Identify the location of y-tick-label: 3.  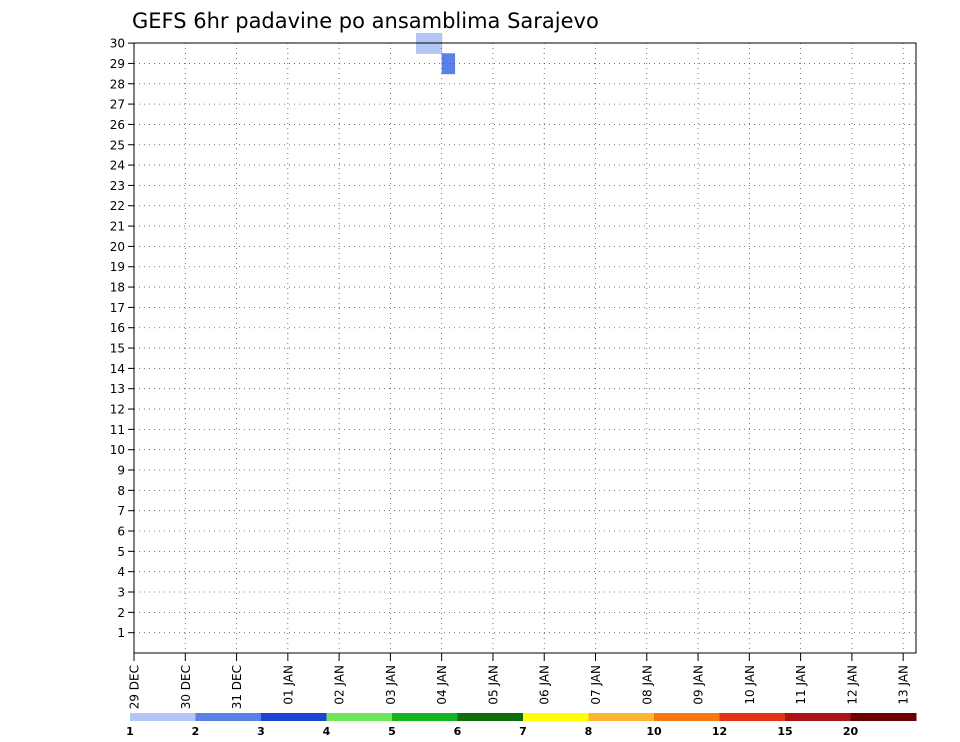
(121, 593).